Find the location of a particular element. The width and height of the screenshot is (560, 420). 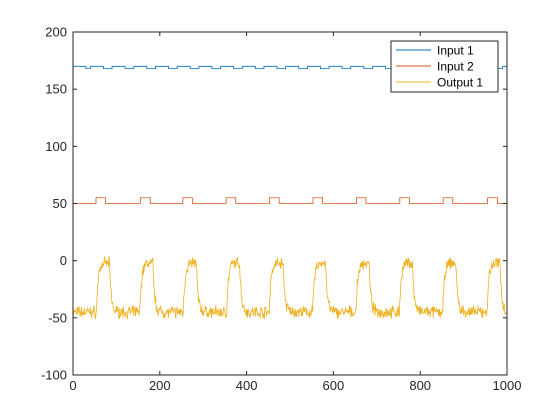

x-tick-label: 1000 is located at coordinates (507, 385).